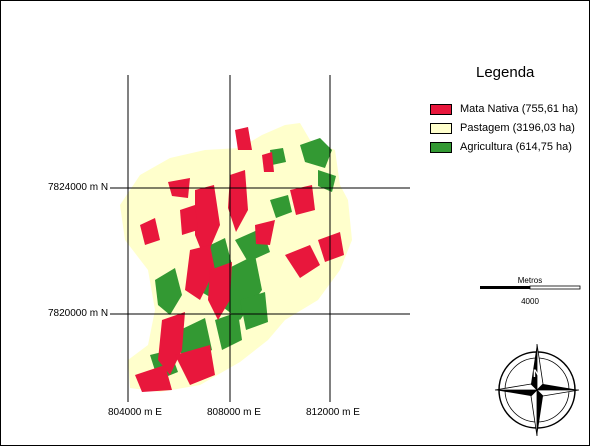  What do you see at coordinates (505, 72) in the screenshot?
I see `legend-title: Legenda` at bounding box center [505, 72].